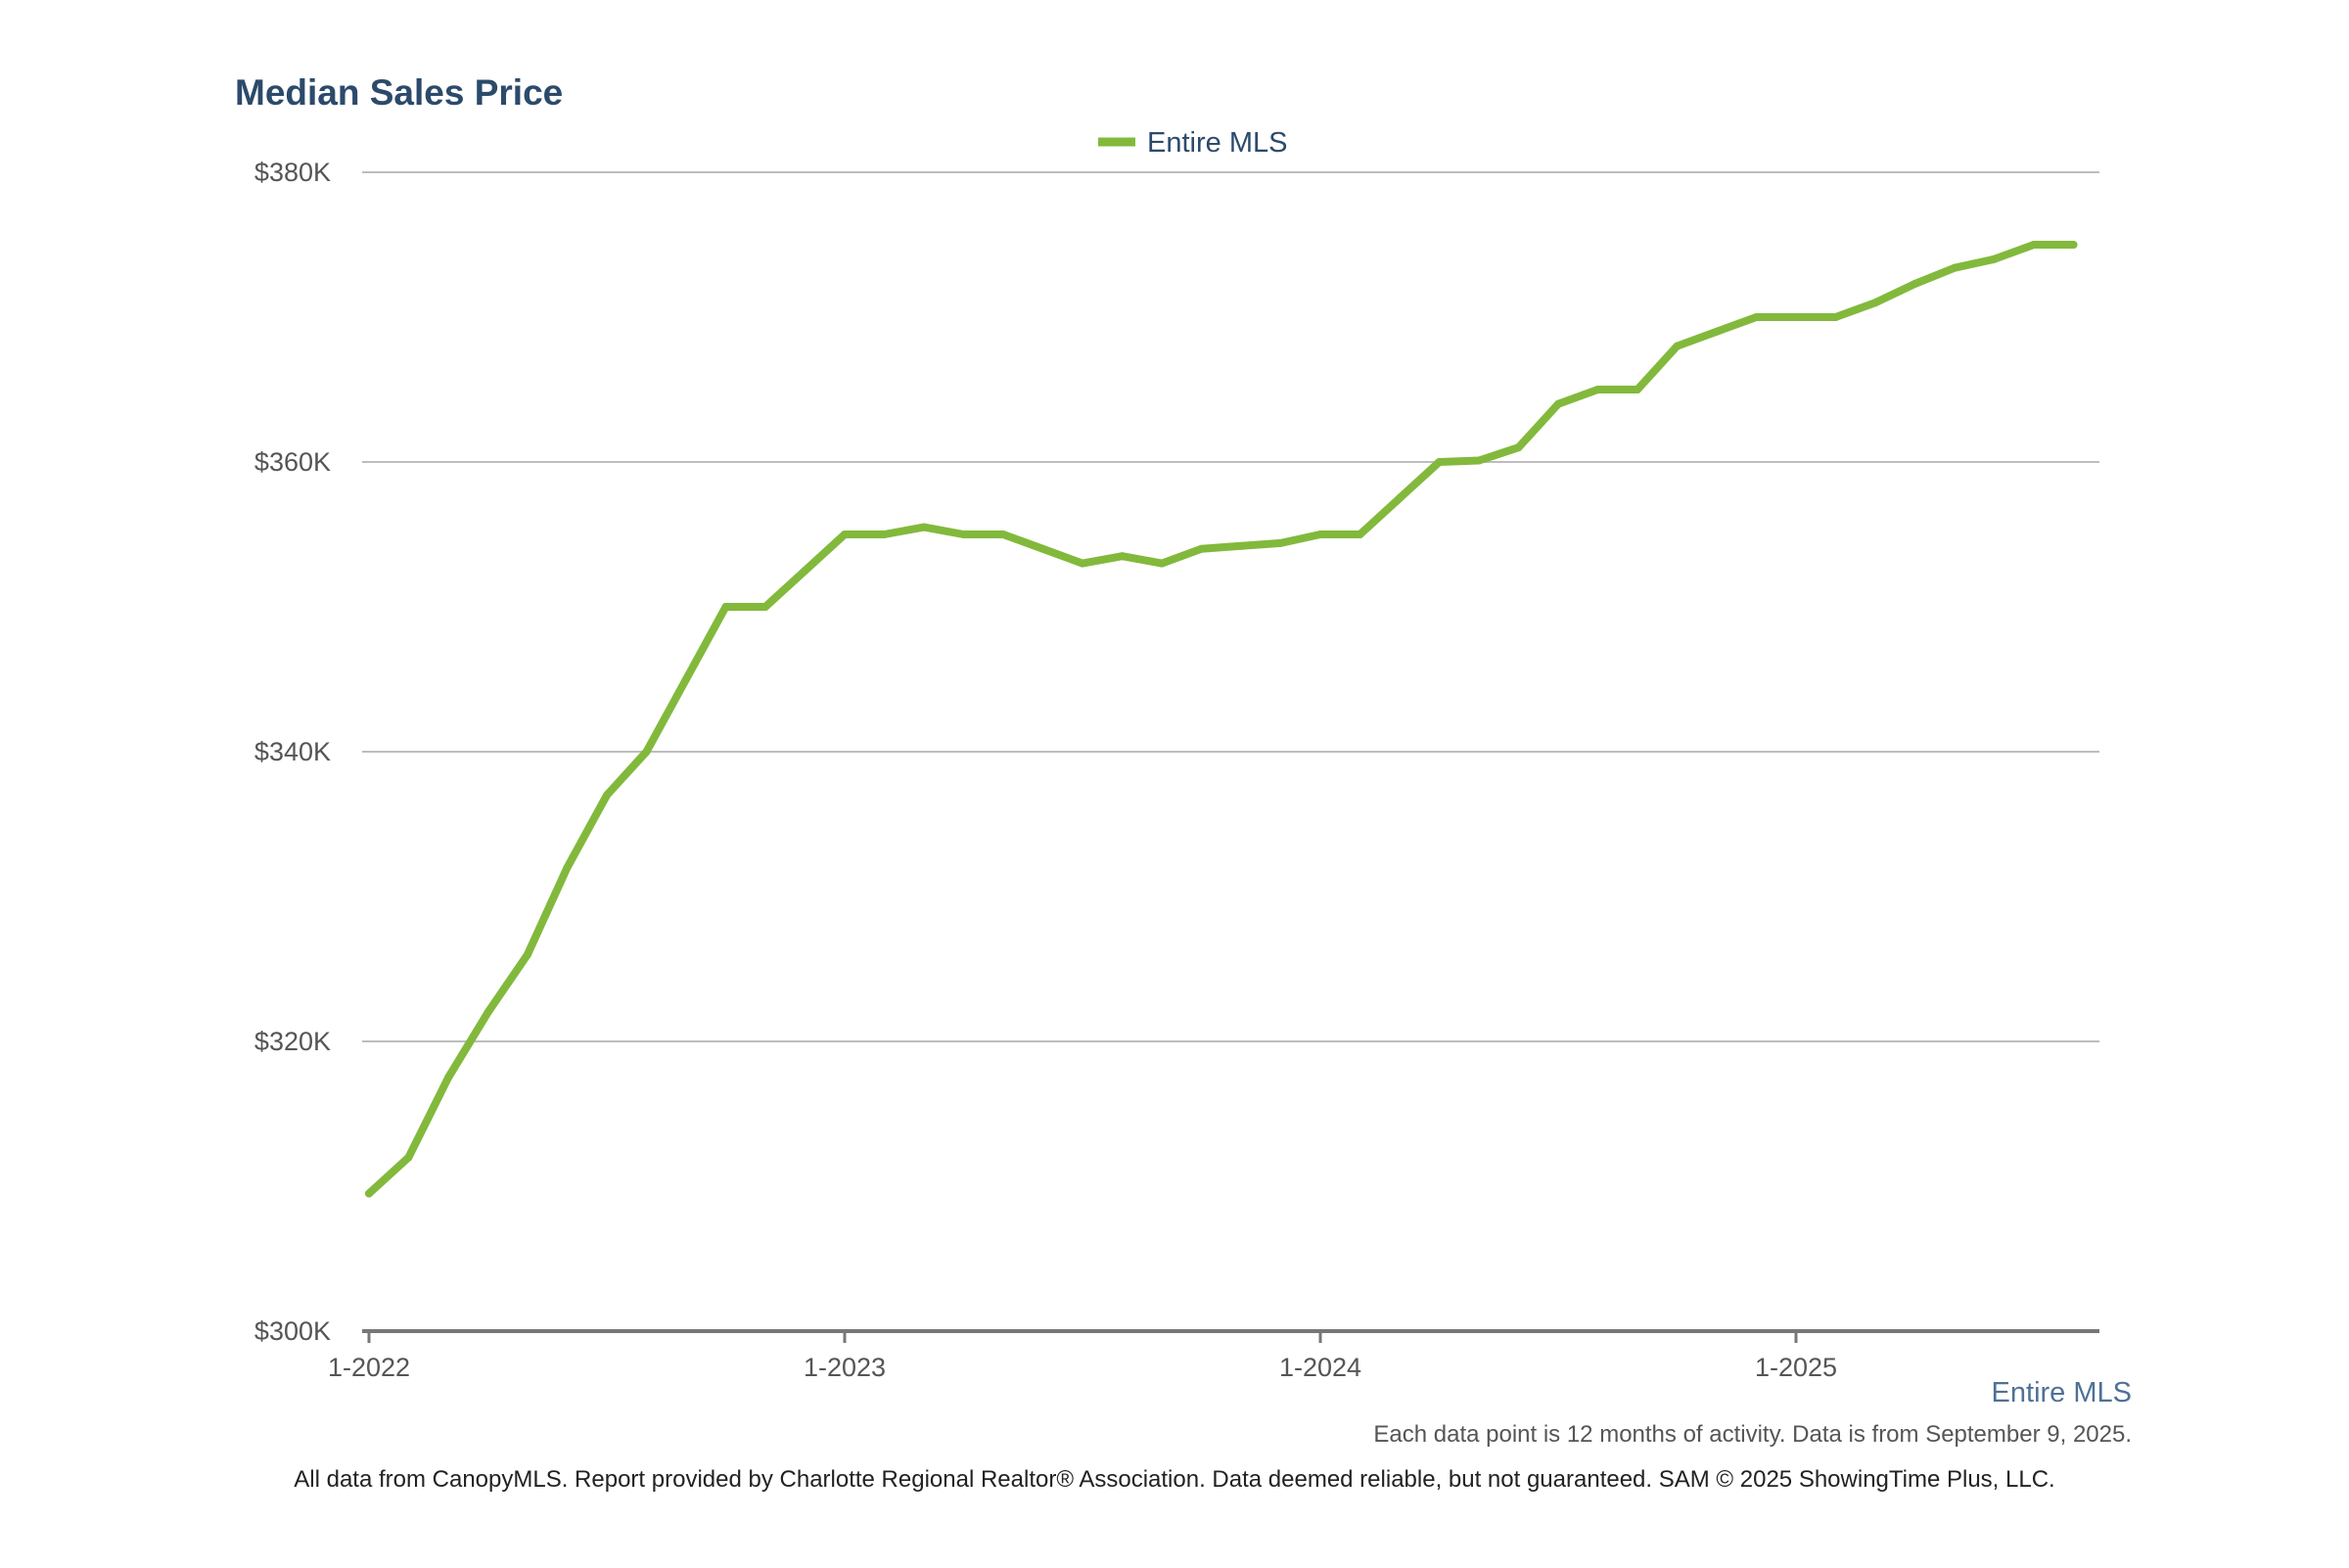 The height and width of the screenshot is (1568, 2349). What do you see at coordinates (1796, 1367) in the screenshot?
I see `x-tick-label: 1-2025` at bounding box center [1796, 1367].